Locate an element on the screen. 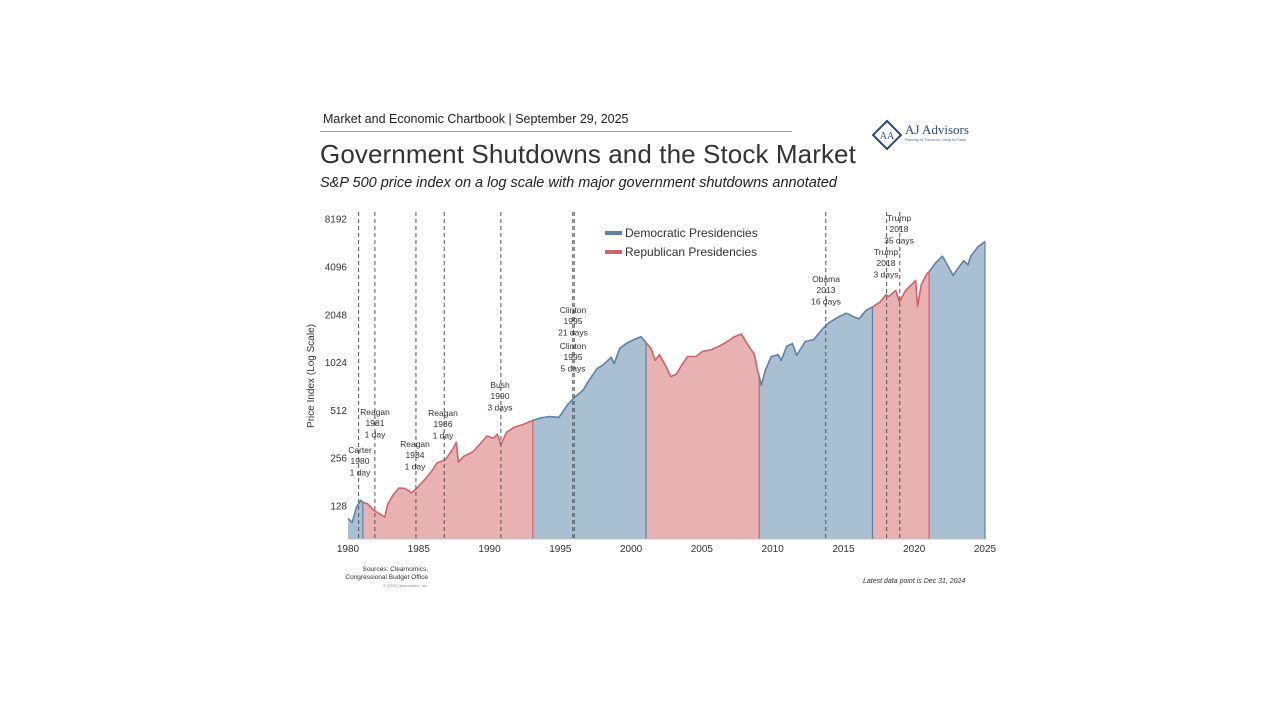 The width and height of the screenshot is (1280, 720). shutdown-label-6-0: Clinton is located at coordinates (573, 310).